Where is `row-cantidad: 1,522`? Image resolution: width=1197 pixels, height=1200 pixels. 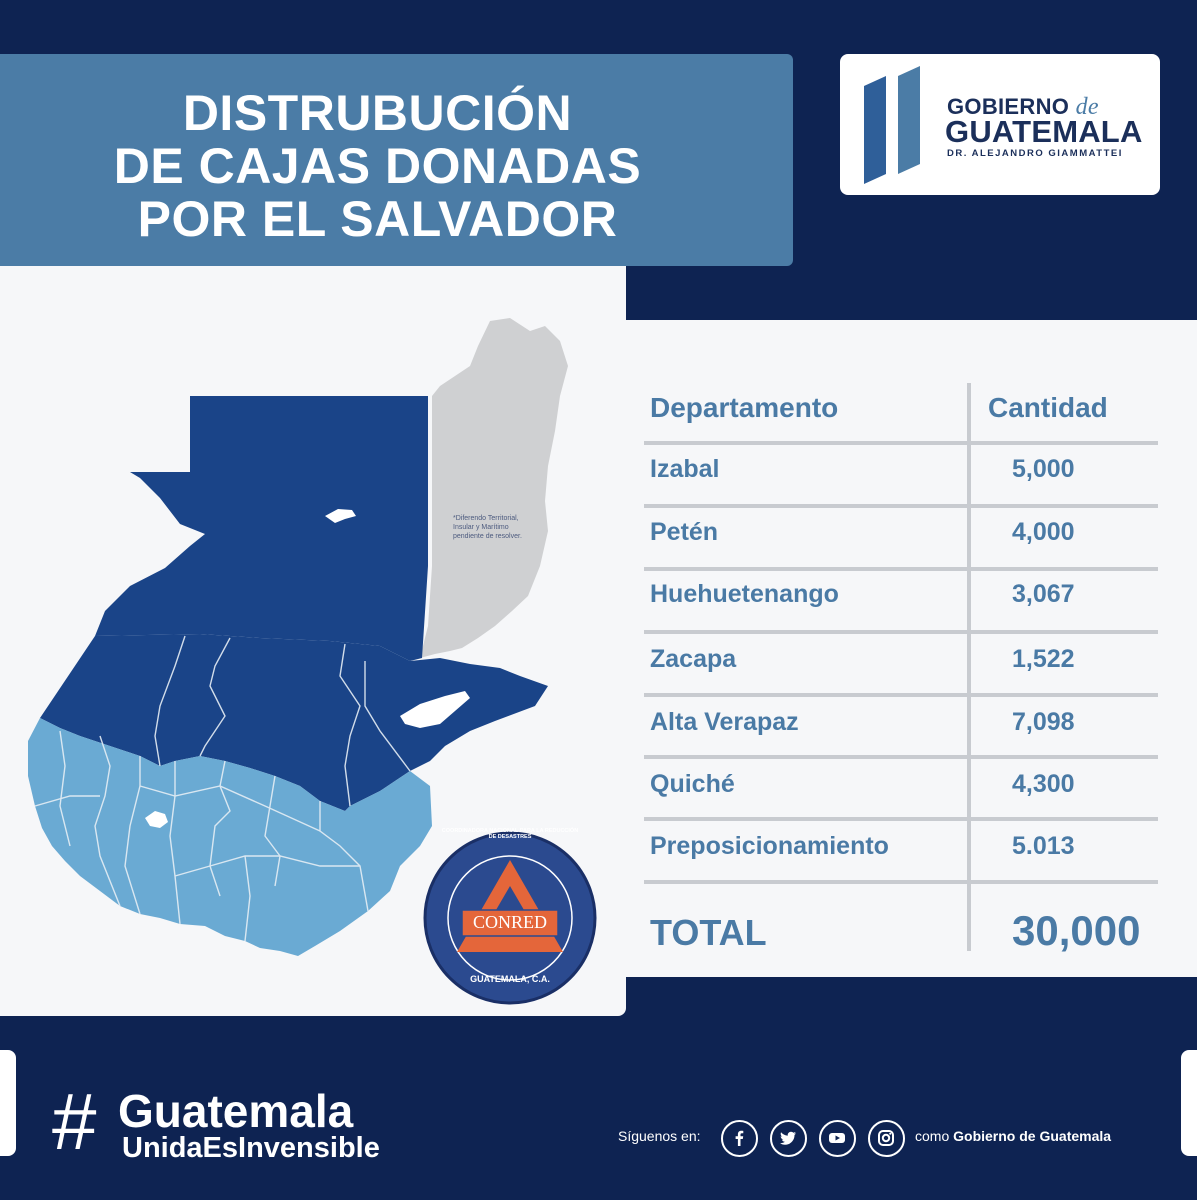 row-cantidad: 1,522 is located at coordinates (1043, 659).